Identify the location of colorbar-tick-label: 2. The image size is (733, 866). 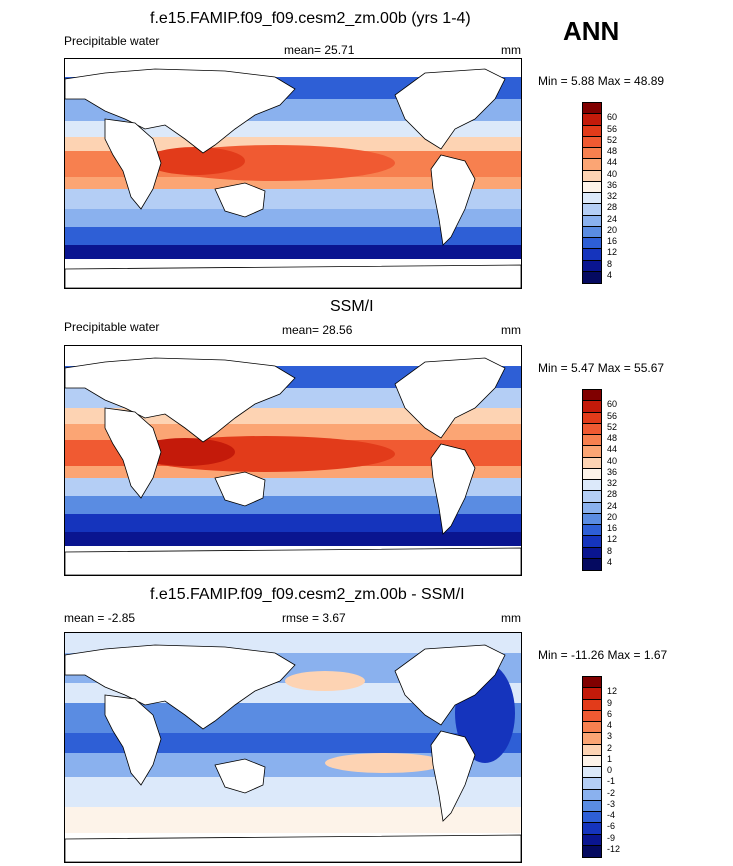
(610, 747).